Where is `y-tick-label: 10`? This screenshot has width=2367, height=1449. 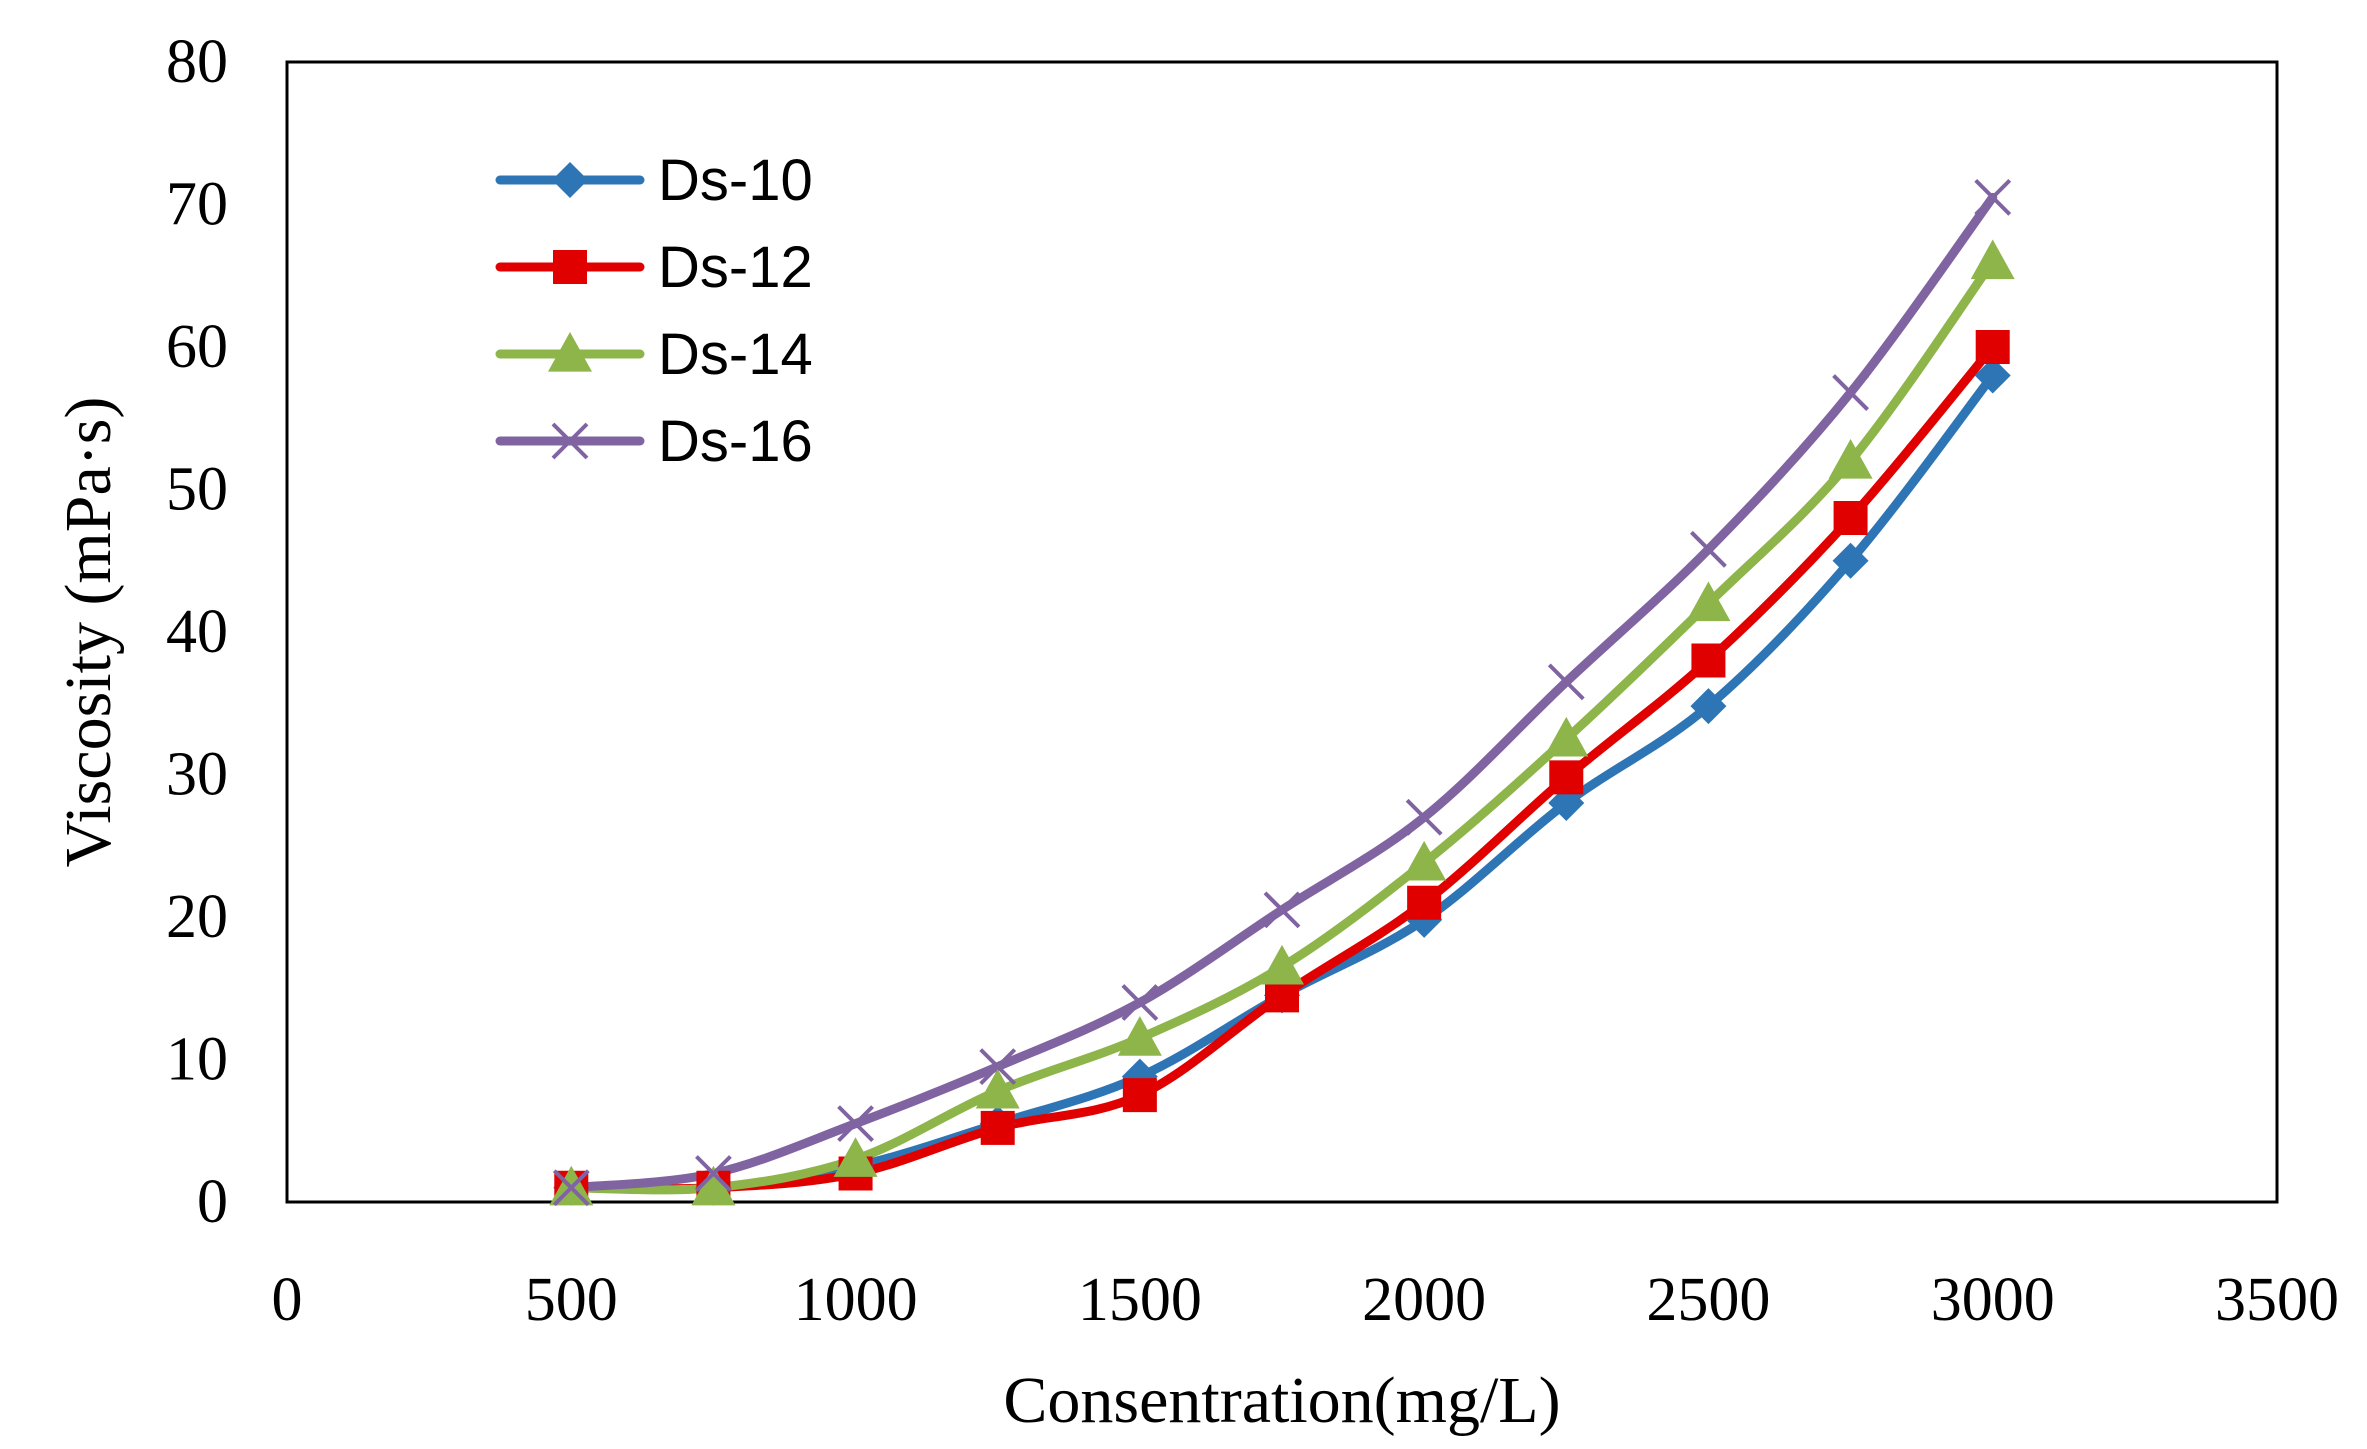 y-tick-label: 10 is located at coordinates (197, 1060).